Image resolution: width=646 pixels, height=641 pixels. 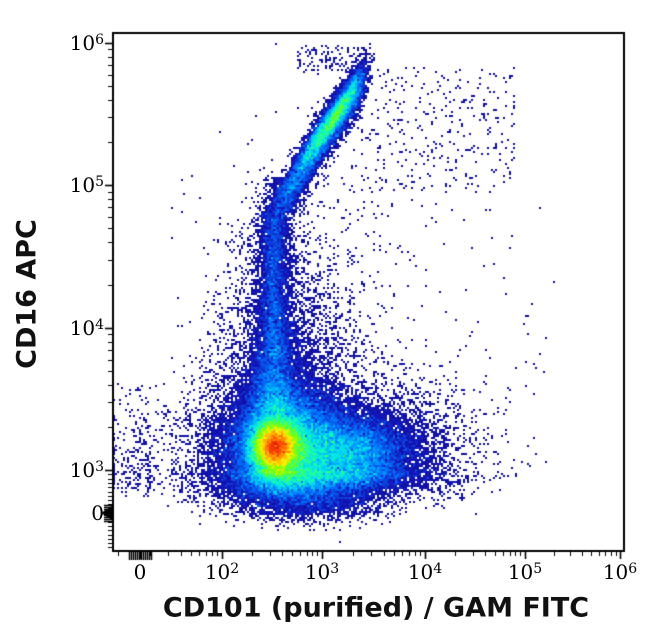 What do you see at coordinates (86, 470) in the screenshot?
I see `y-tick-label: 10³` at bounding box center [86, 470].